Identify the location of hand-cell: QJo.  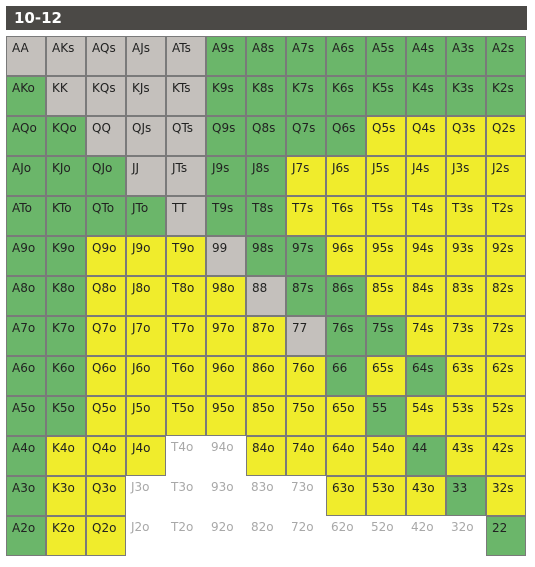
(106, 176).